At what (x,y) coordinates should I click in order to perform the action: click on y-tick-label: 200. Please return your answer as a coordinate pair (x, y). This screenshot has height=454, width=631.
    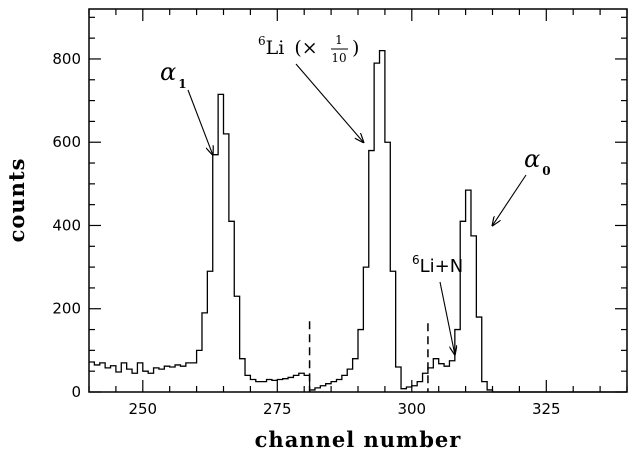
    Looking at the image, I should click on (66, 309).